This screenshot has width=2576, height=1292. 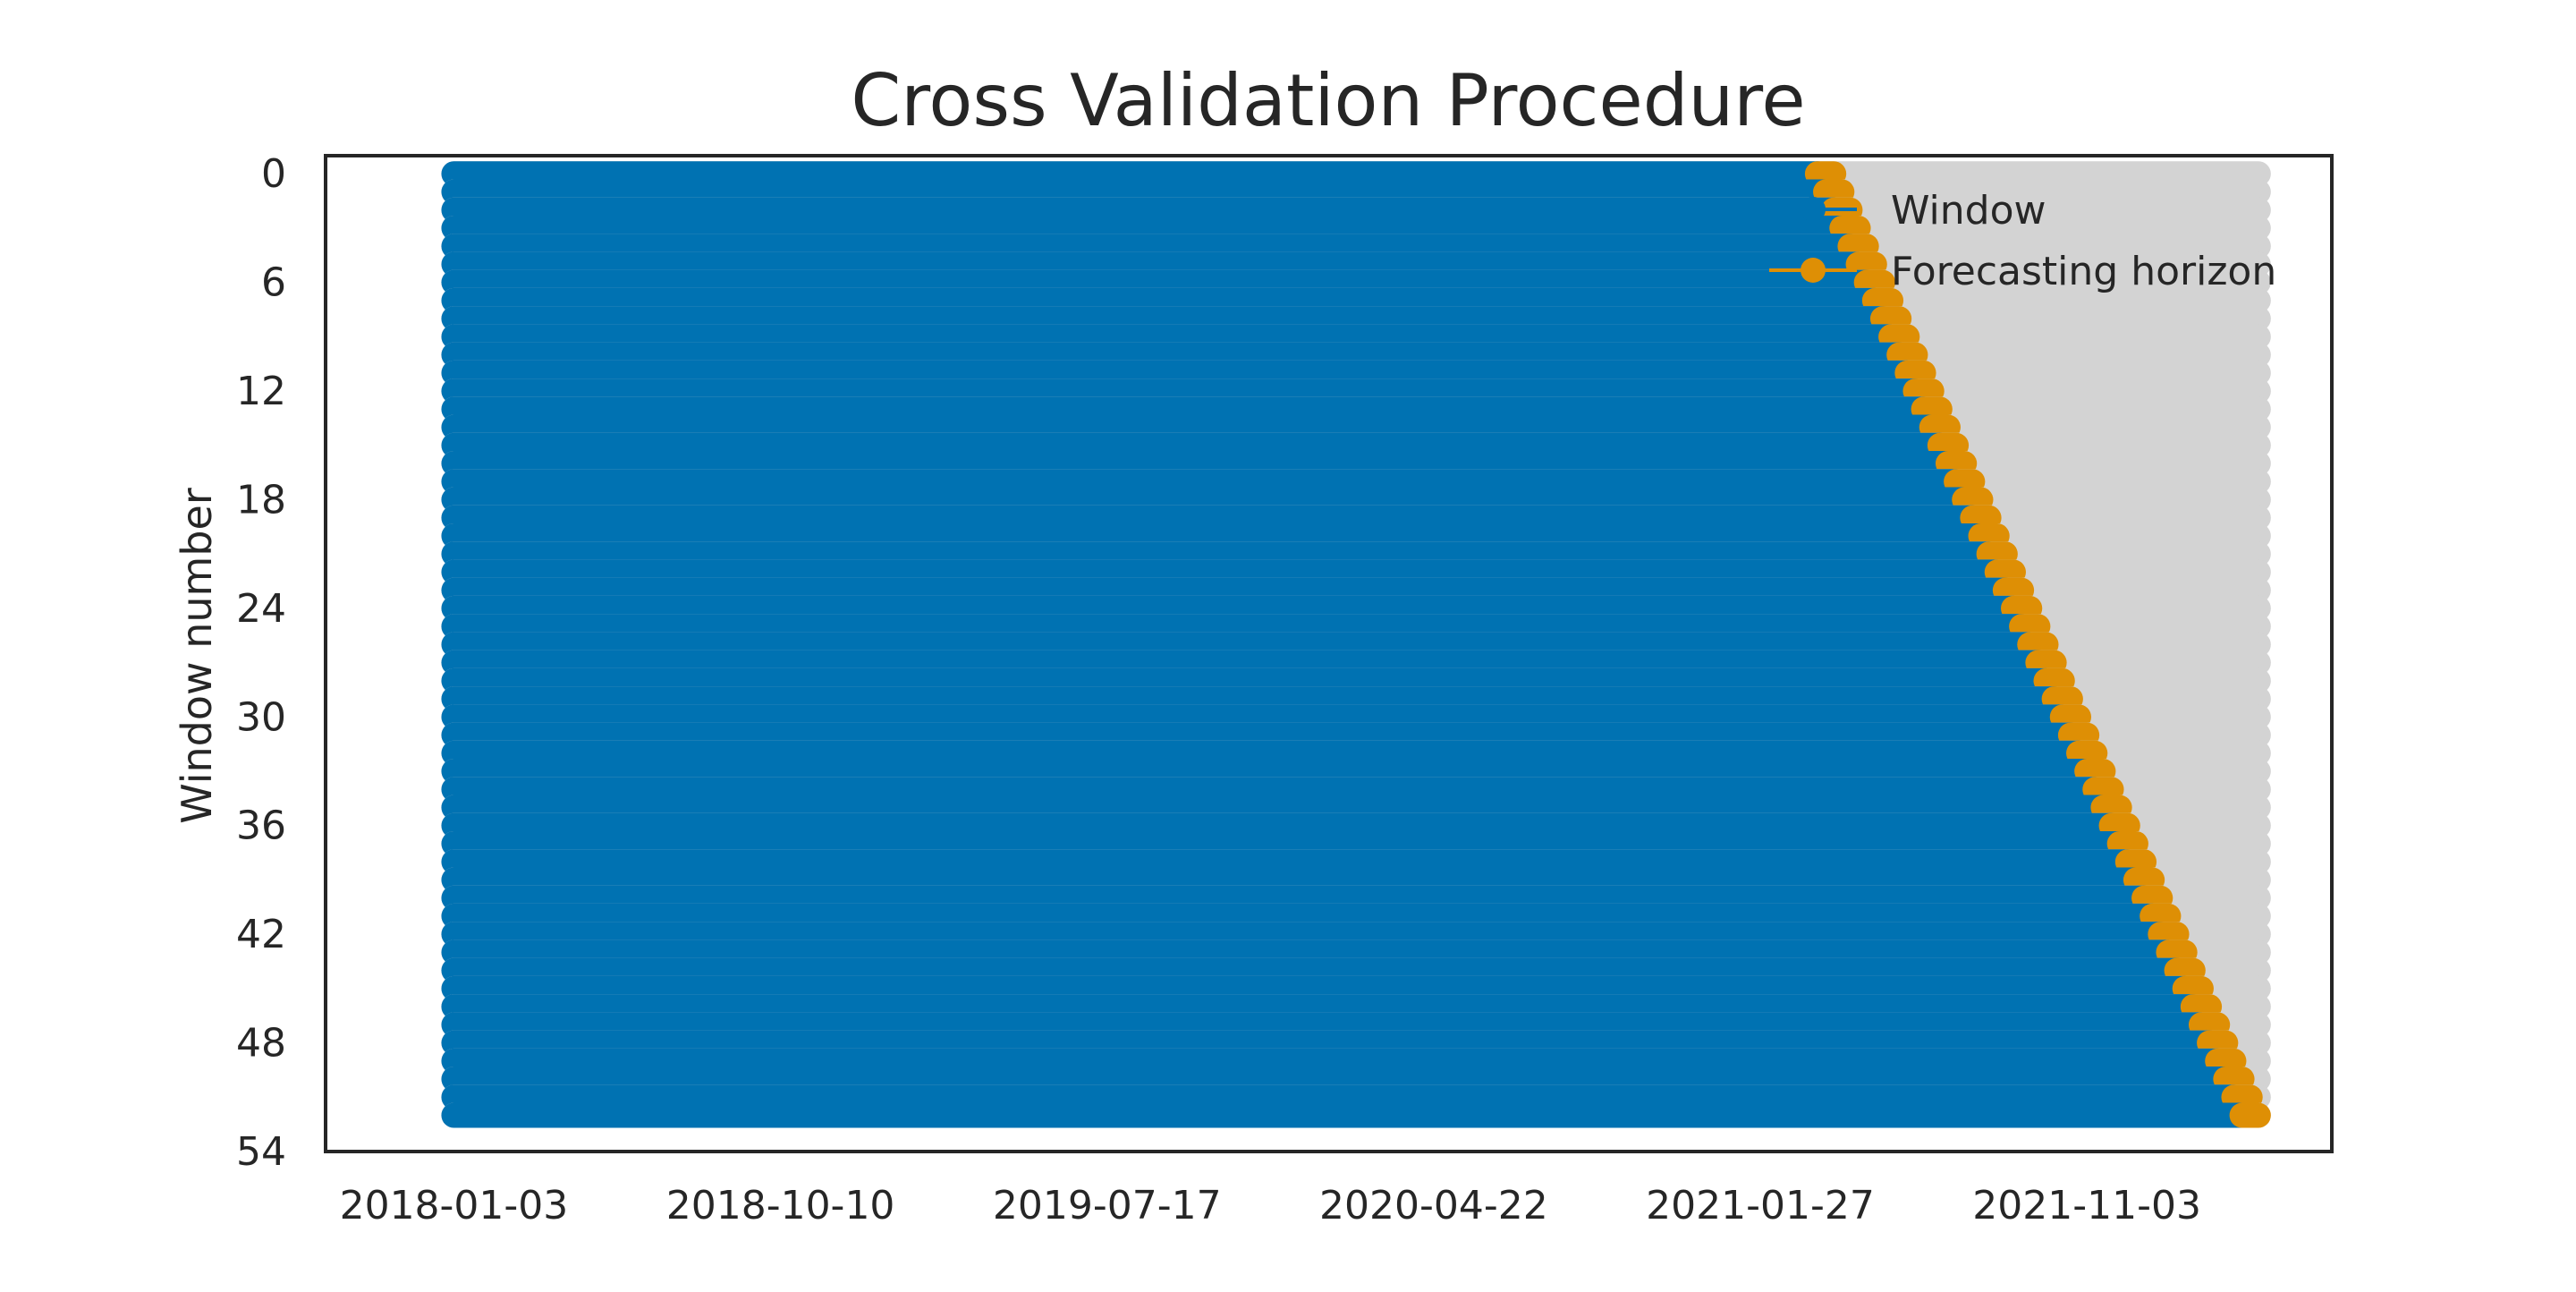 What do you see at coordinates (1433, 1205) in the screenshot?
I see `x-tick-label: 2020-04-22` at bounding box center [1433, 1205].